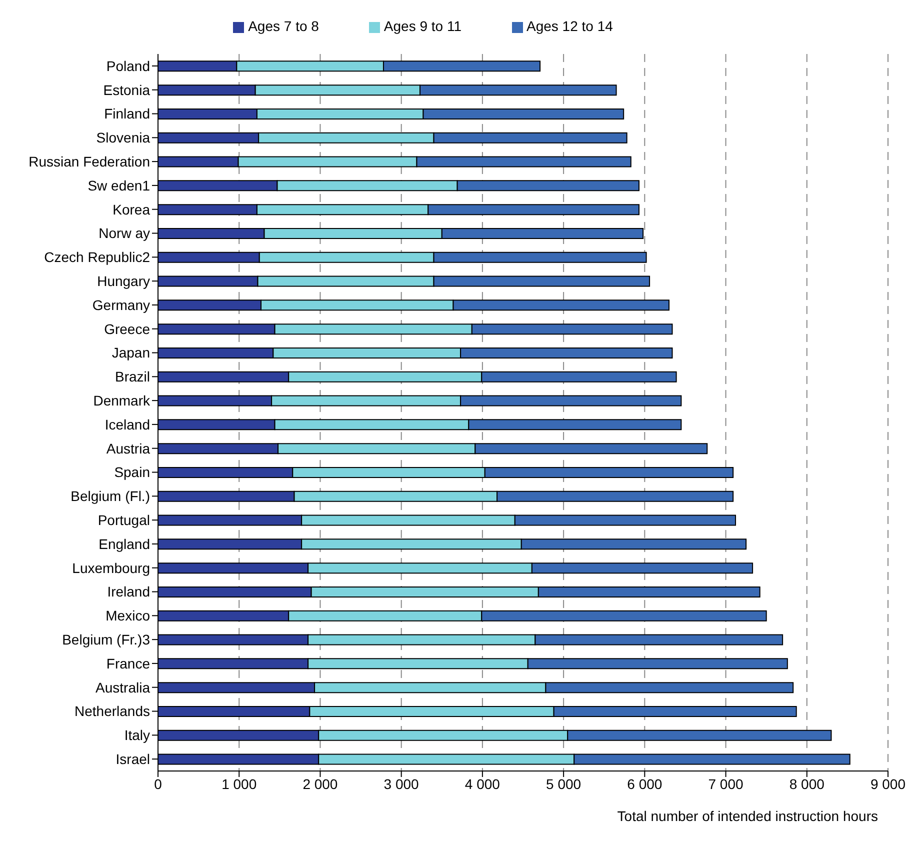 The image size is (919, 846). Describe the element at coordinates (423, 26) in the screenshot. I see `legend-label: Ages 9 to 11` at that location.